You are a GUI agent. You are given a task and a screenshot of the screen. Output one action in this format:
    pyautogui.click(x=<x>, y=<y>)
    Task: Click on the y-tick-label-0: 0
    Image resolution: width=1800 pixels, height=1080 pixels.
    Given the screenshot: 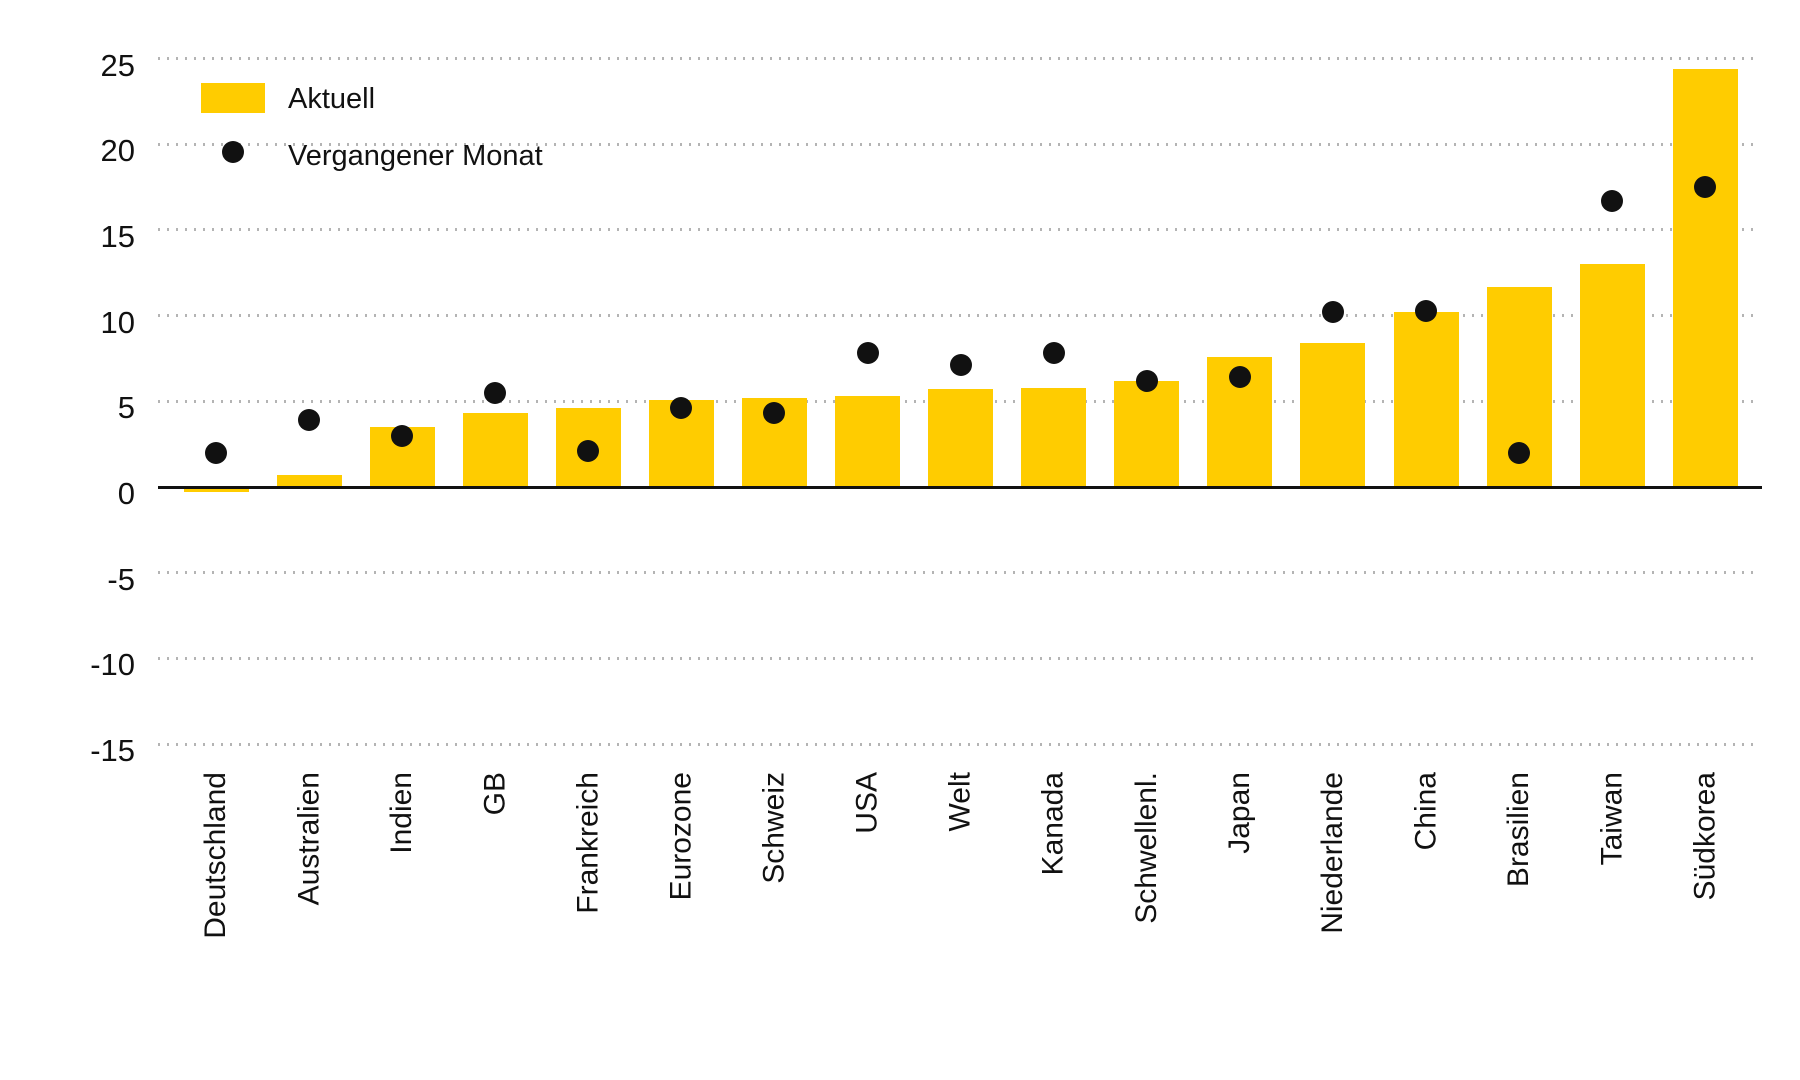 What is the action you would take?
    pyautogui.click(x=126, y=493)
    